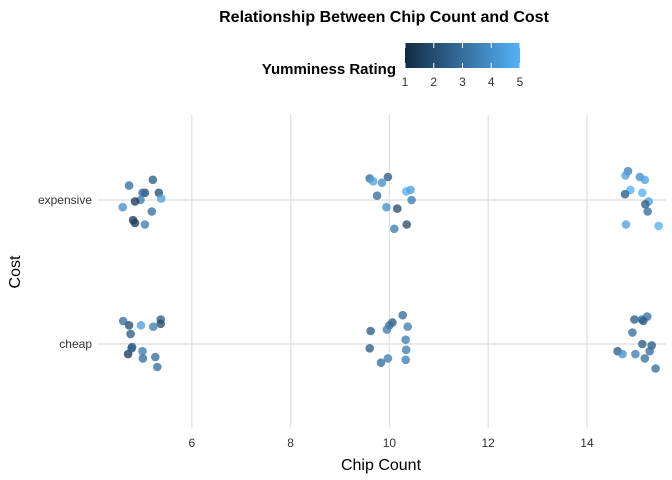  I want to click on legend-tick-label: 4, so click(491, 82).